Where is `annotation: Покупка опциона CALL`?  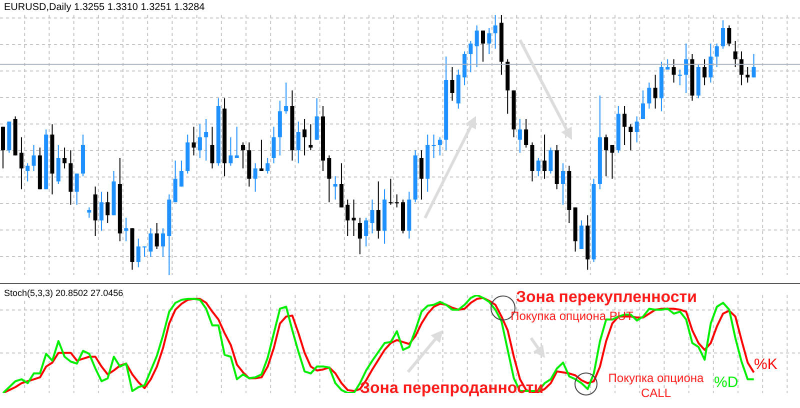
annotation: Покупка опциона CALL is located at coordinates (656, 385).